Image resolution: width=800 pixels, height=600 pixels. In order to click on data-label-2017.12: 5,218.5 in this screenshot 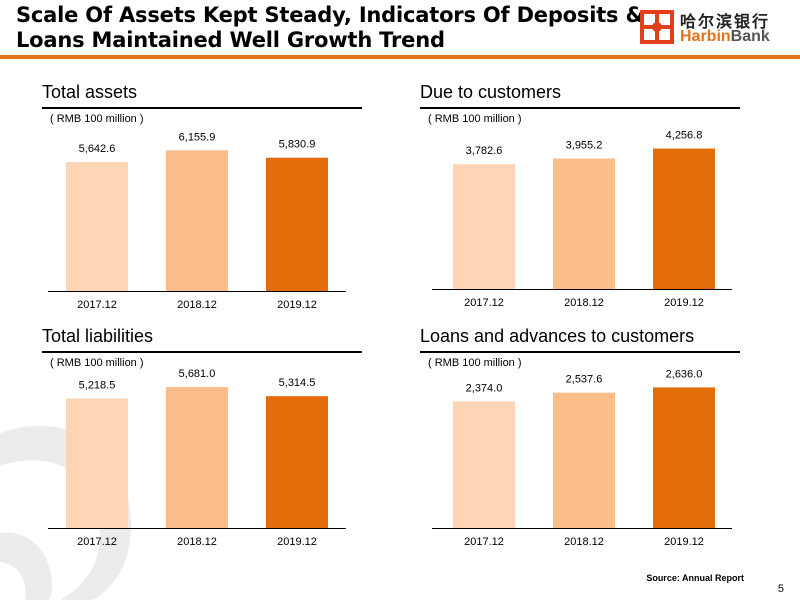, I will do `click(97, 386)`.